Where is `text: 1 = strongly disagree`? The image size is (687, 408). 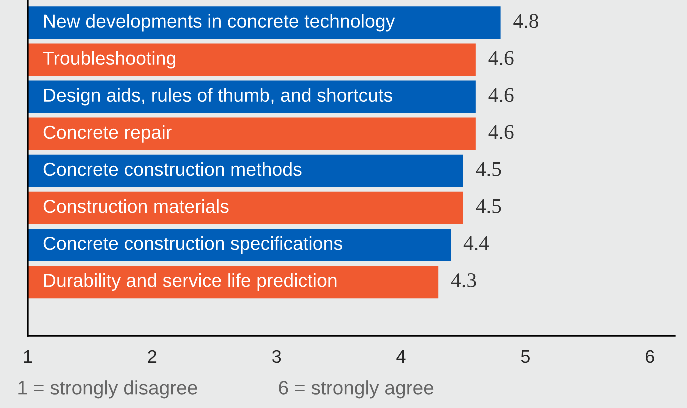
text: 1 = strongly disagree is located at coordinates (108, 389).